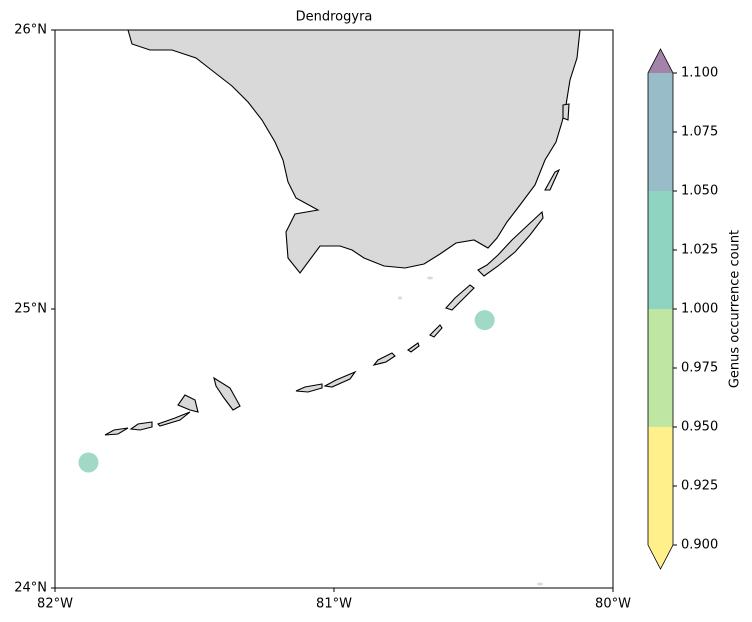  Describe the element at coordinates (699, 545) in the screenshot. I see `colorbar-tick-label: 0.900` at that location.